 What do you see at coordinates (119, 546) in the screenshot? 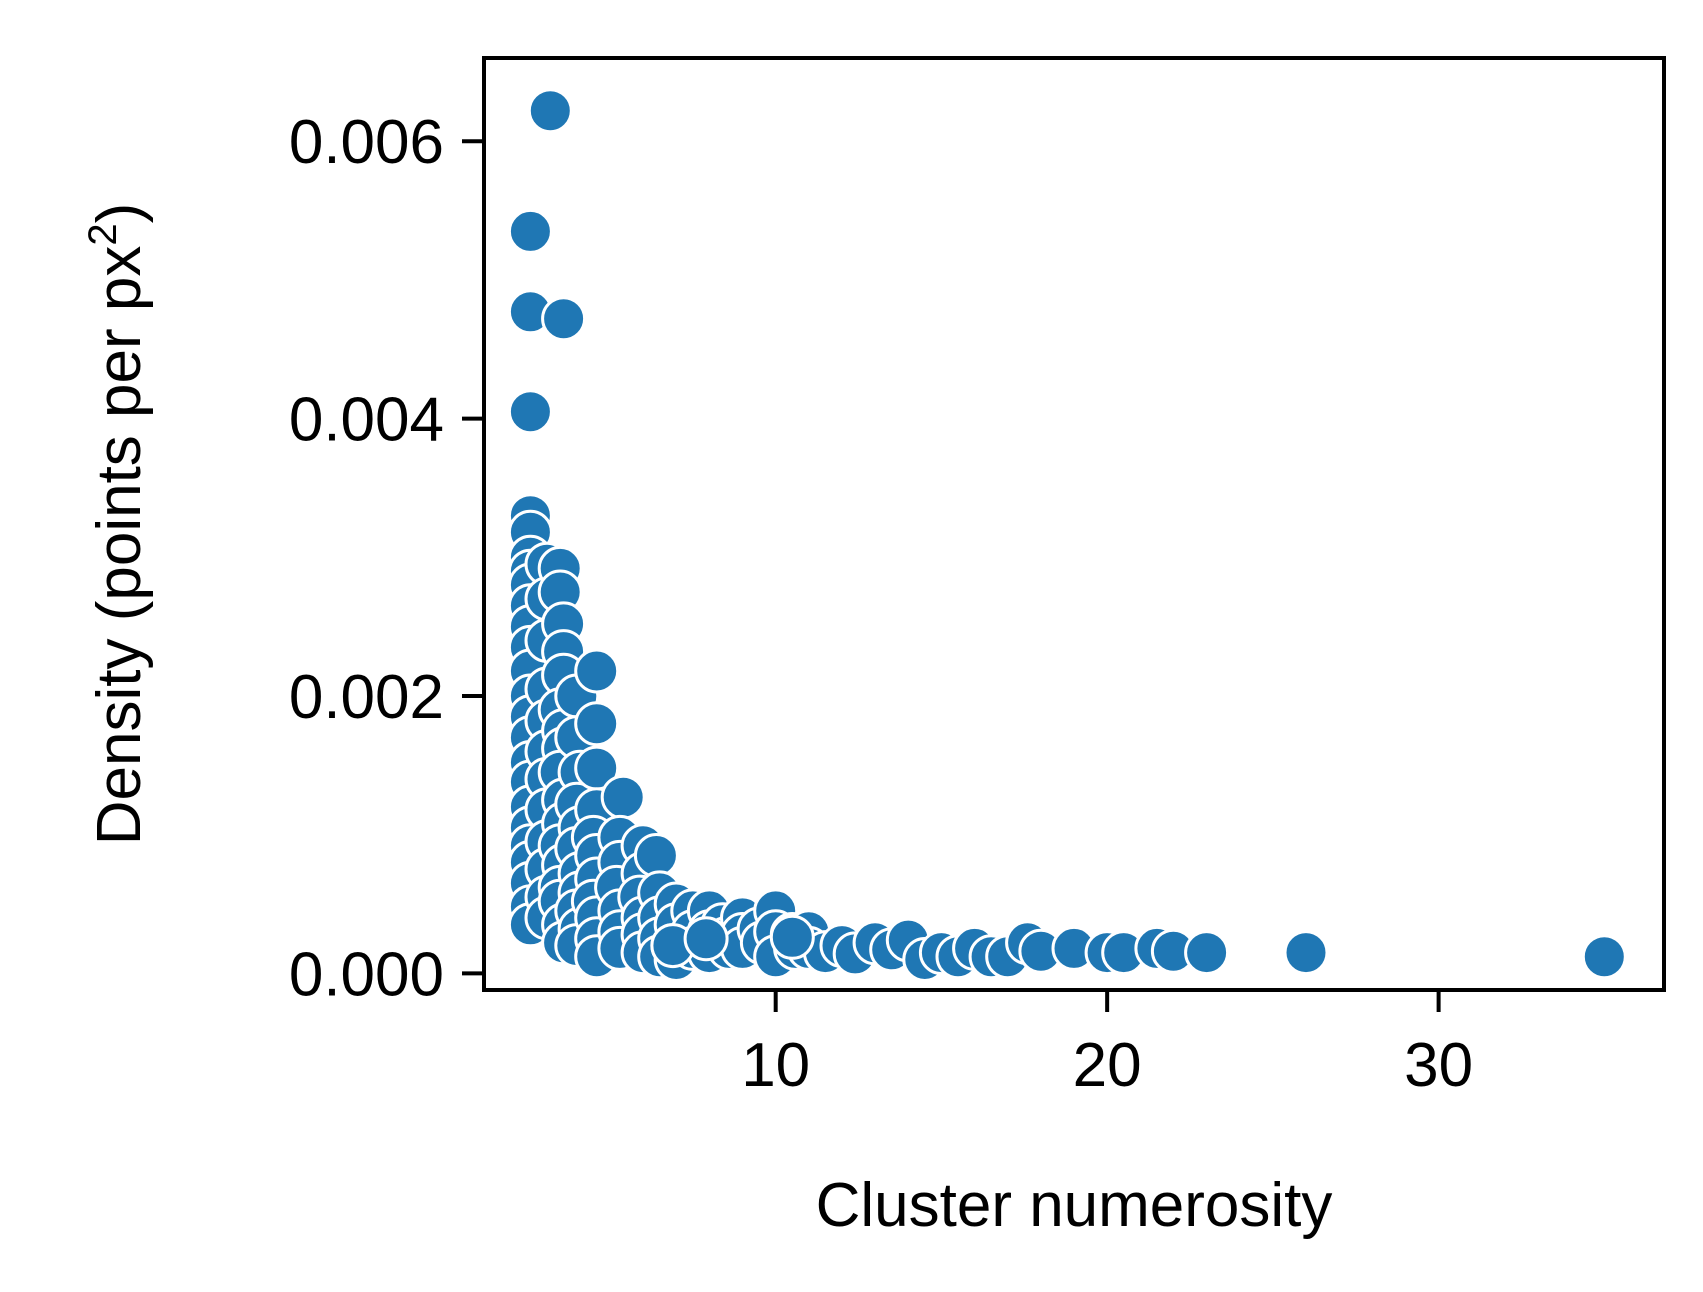
I see `y-axis-label-main: Density (points per px` at bounding box center [119, 546].